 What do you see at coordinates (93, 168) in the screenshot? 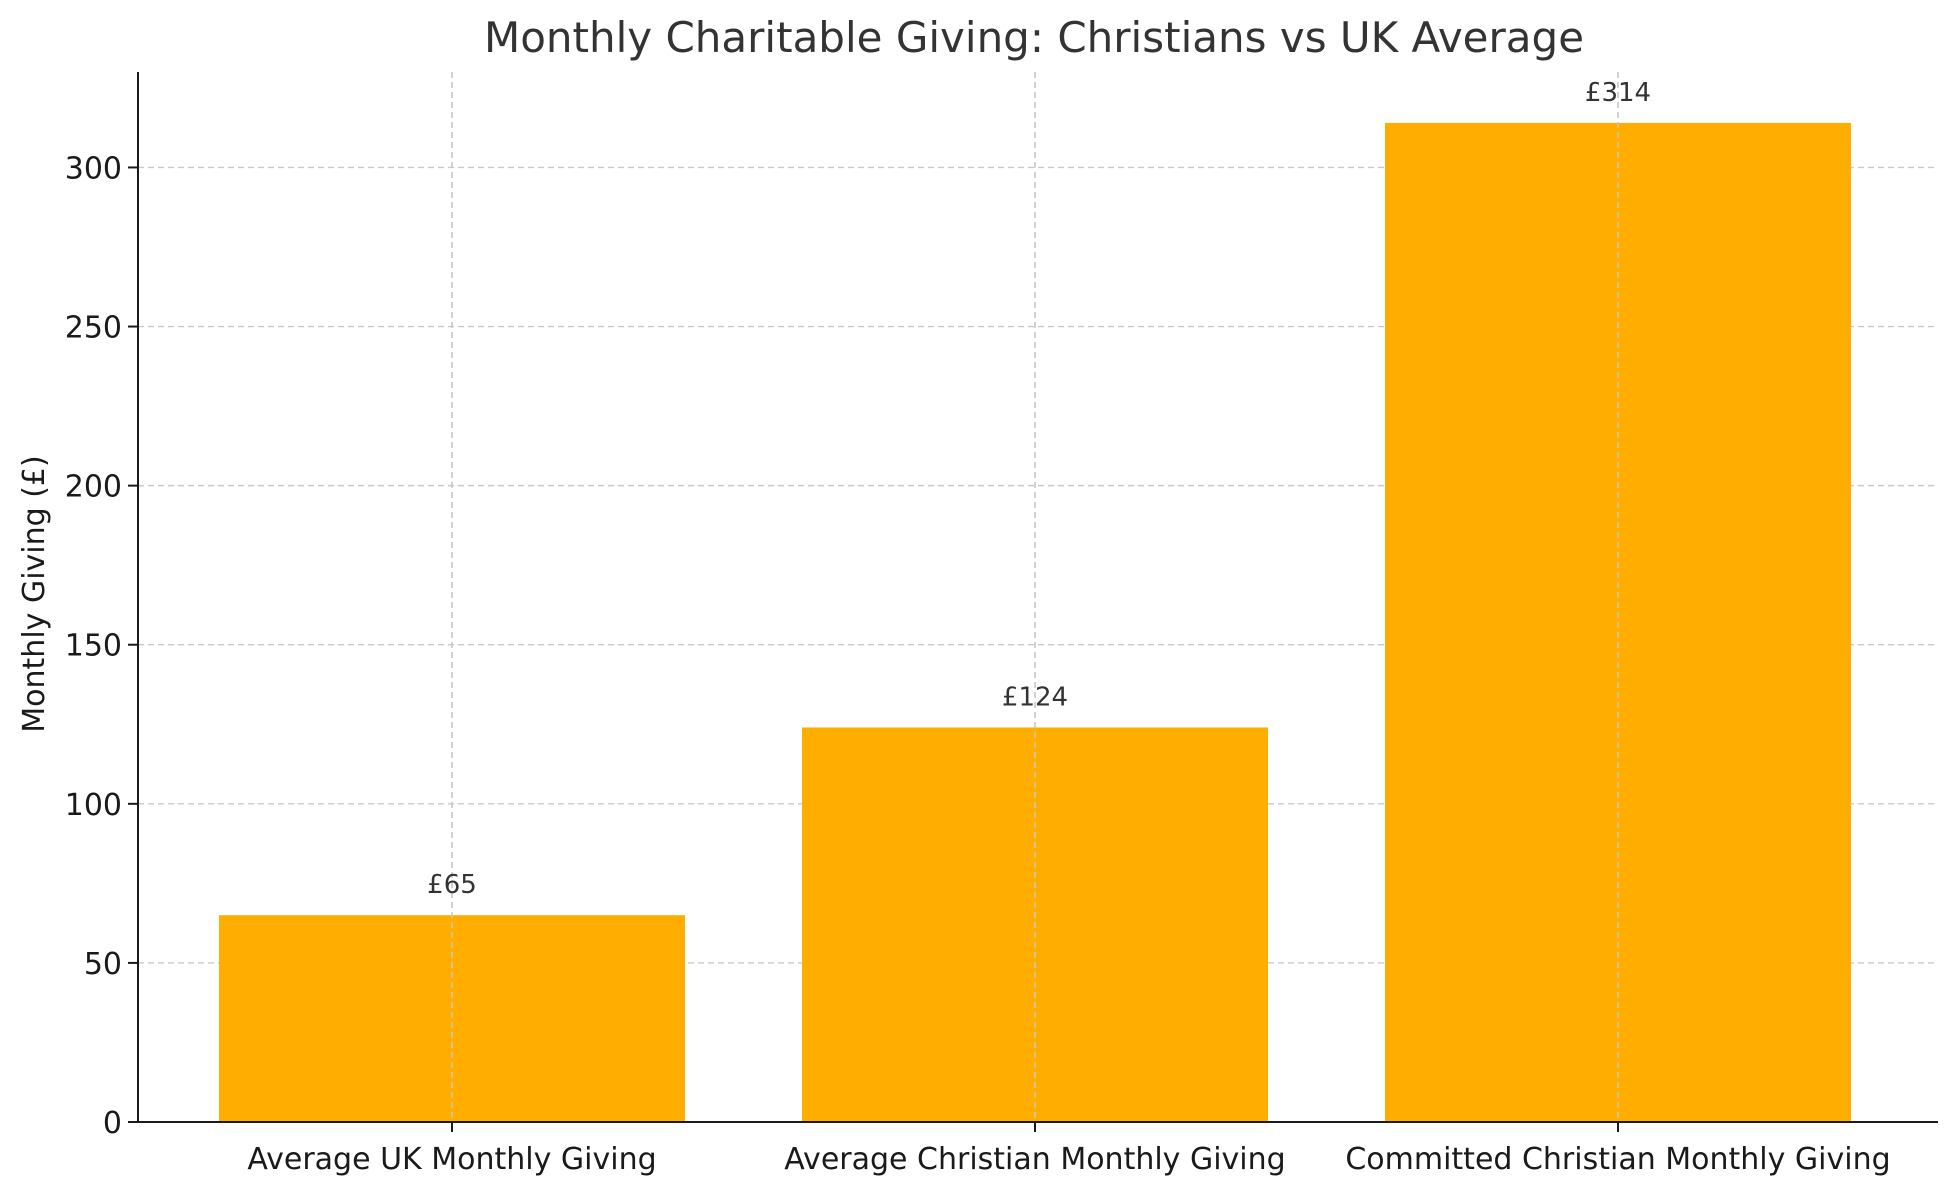
I see `y-tick-label: 300` at bounding box center [93, 168].